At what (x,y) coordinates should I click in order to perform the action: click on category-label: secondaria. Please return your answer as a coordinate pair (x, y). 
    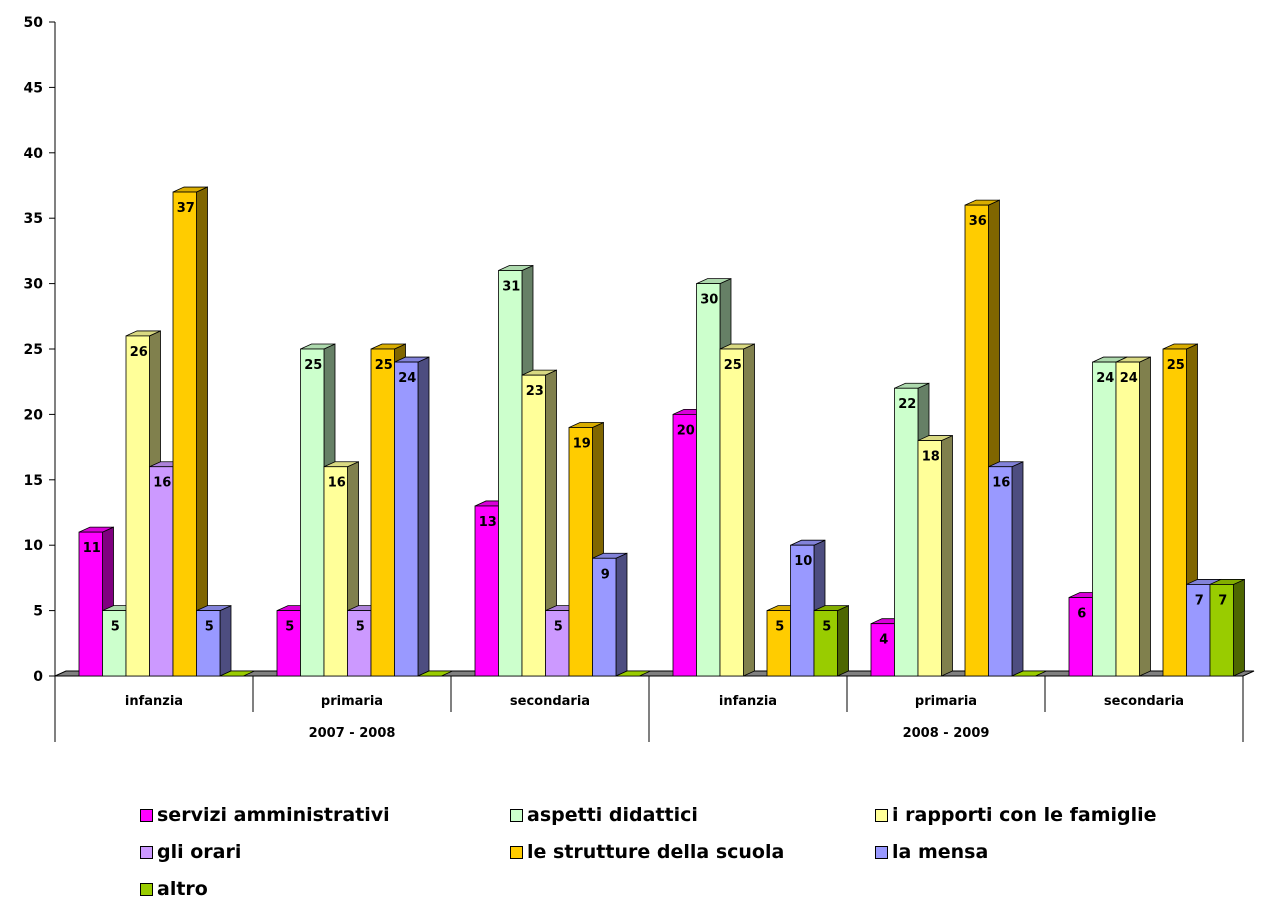
    Looking at the image, I should click on (1144, 701).